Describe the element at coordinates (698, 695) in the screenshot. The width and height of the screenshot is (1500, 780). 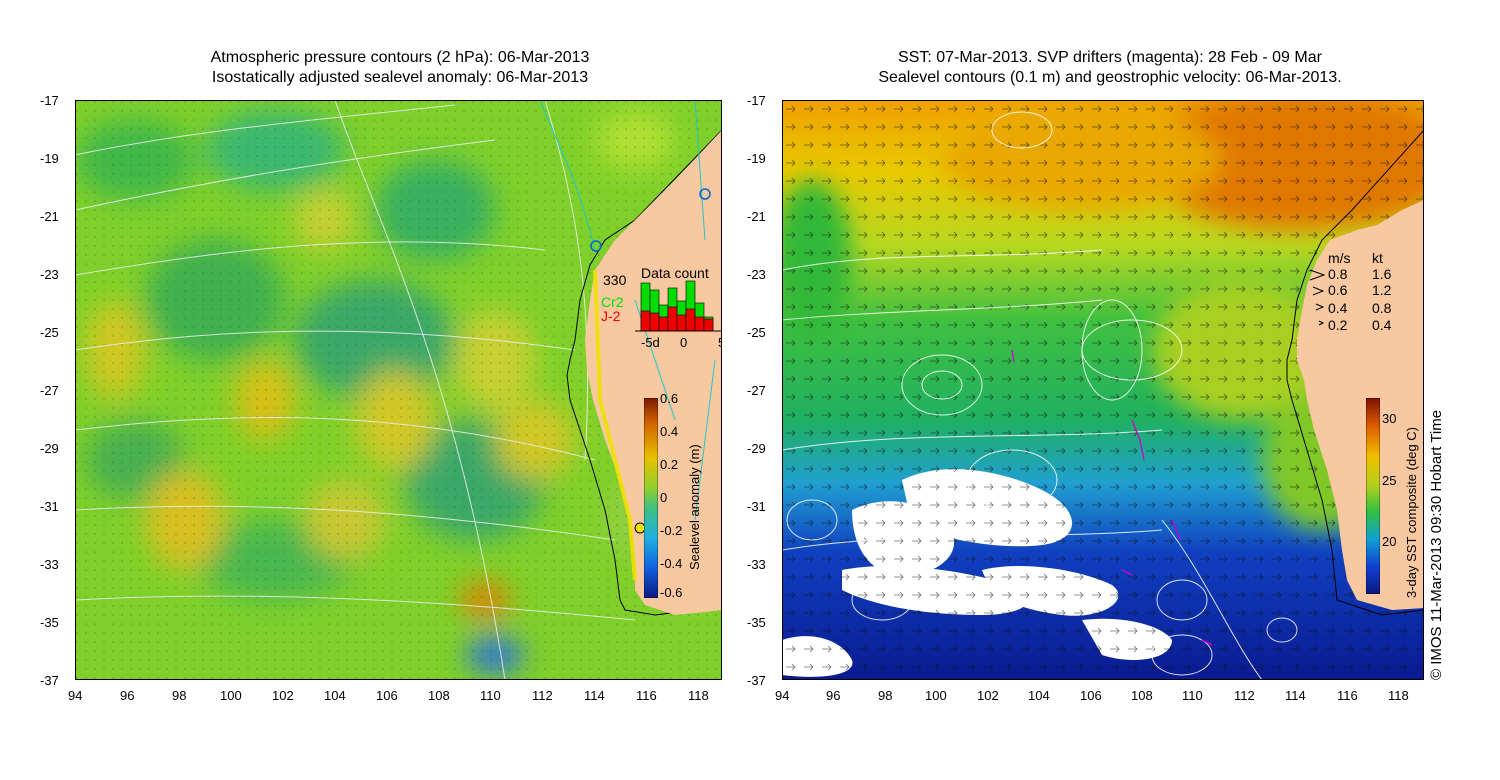
I see `left-x-tick: 118` at that location.